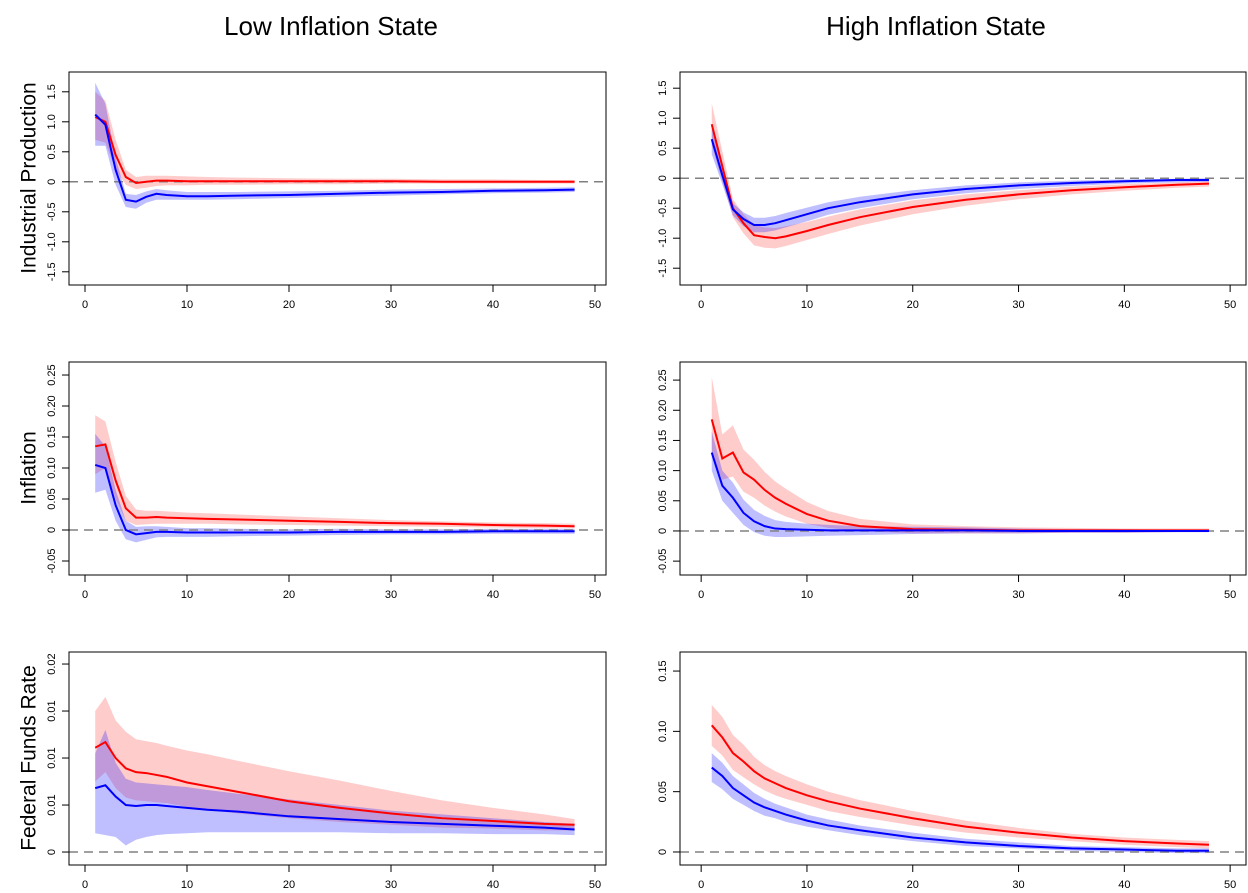 This screenshot has width=1248, height=893. Describe the element at coordinates (29, 758) in the screenshot. I see `row-label: Federal Funds Rate` at that location.